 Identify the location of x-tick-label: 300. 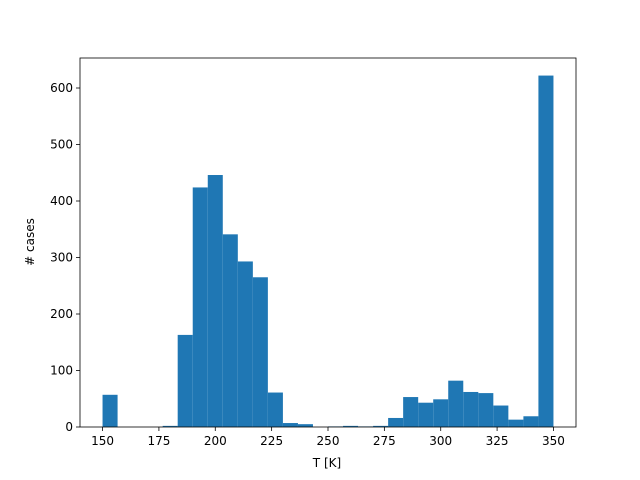
(440, 441).